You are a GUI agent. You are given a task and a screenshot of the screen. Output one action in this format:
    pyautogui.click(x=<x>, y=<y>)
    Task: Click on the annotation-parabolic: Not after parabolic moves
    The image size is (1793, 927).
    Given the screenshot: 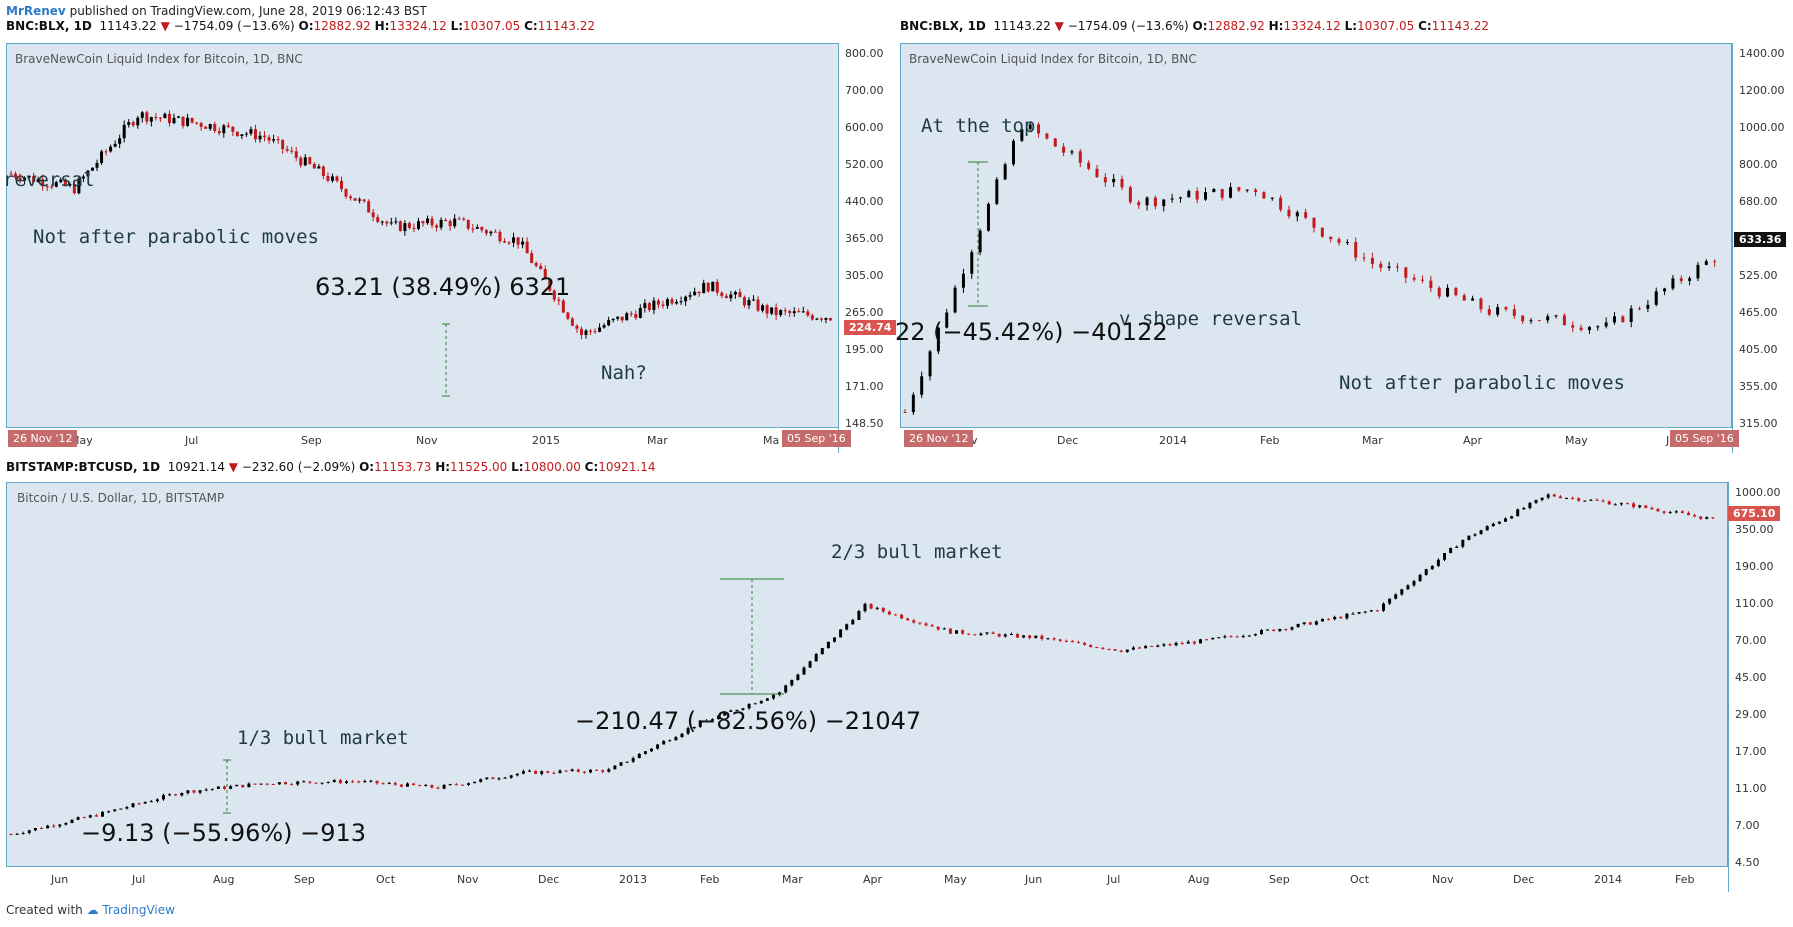 What is the action you would take?
    pyautogui.click(x=1482, y=383)
    